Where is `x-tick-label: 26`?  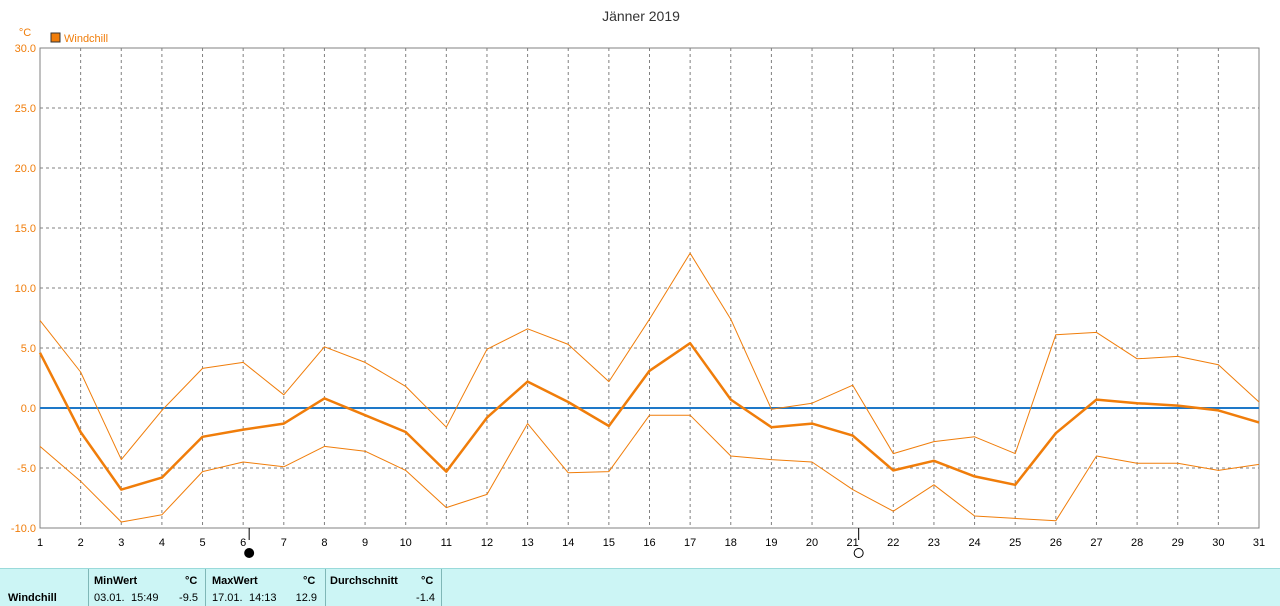 x-tick-label: 26 is located at coordinates (1056, 543).